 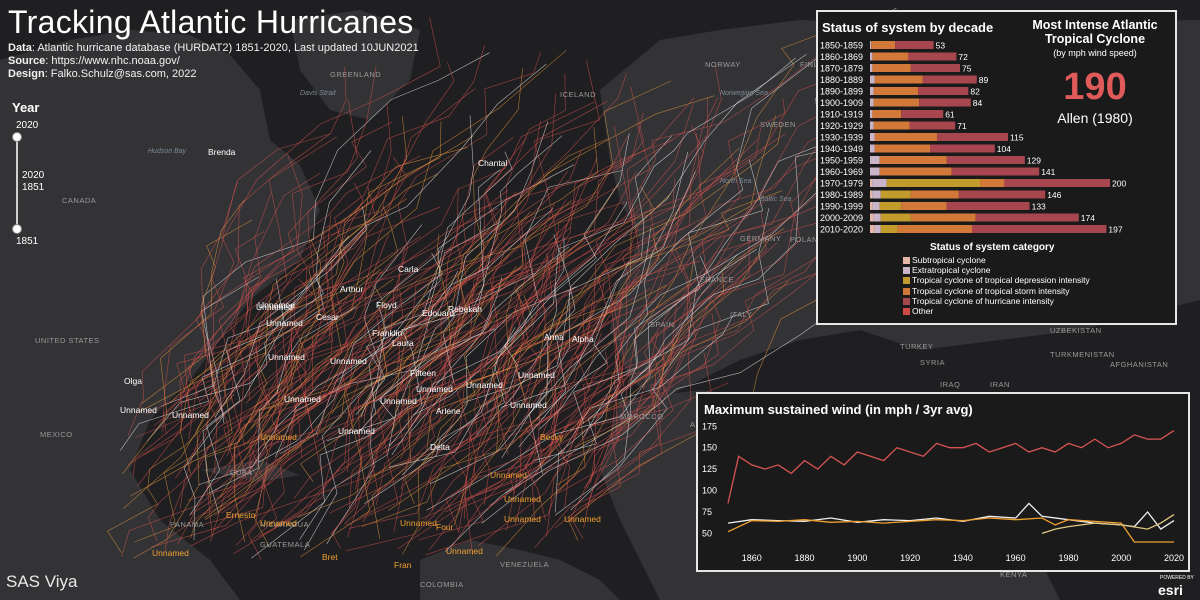 I want to click on country-label: SPAIN, so click(x=662, y=324).